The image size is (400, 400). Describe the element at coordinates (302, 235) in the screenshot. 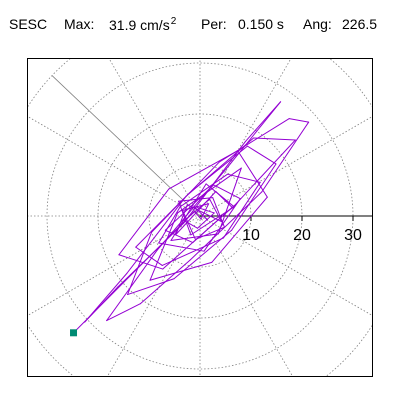

I see `r-tick-label-20: 20` at that location.